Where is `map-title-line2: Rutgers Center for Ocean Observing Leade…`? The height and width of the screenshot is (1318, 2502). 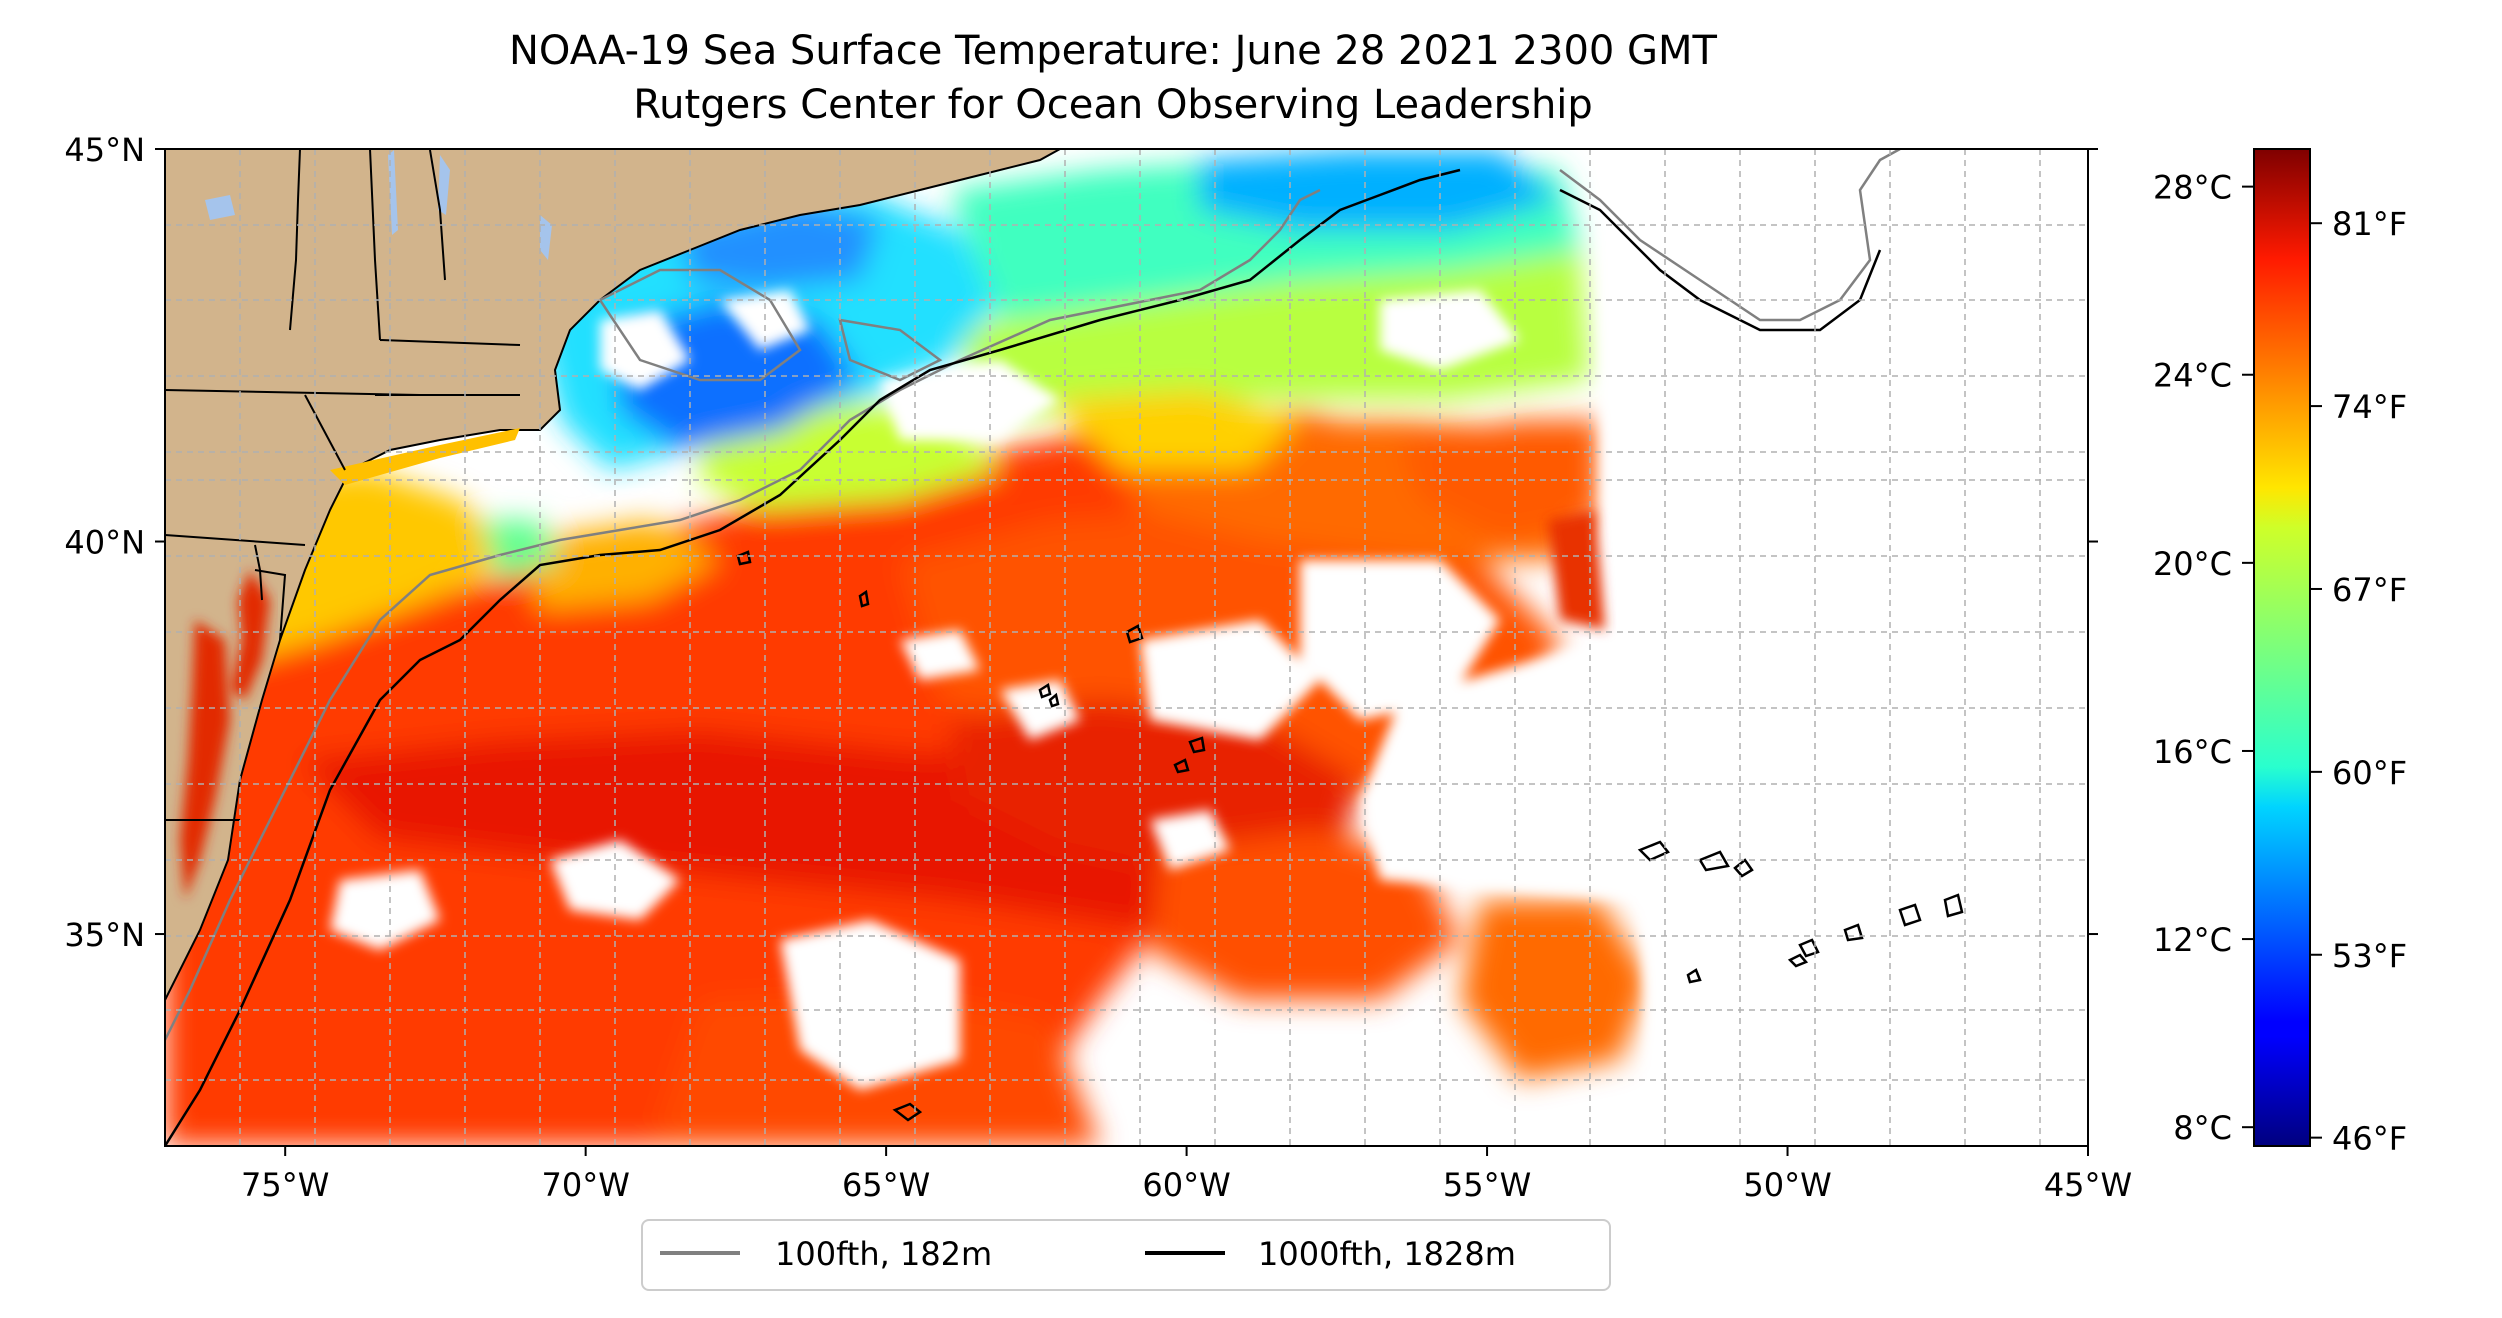
map-title-line2: Rutgers Center for Ocean Observing Leade… is located at coordinates (1113, 105).